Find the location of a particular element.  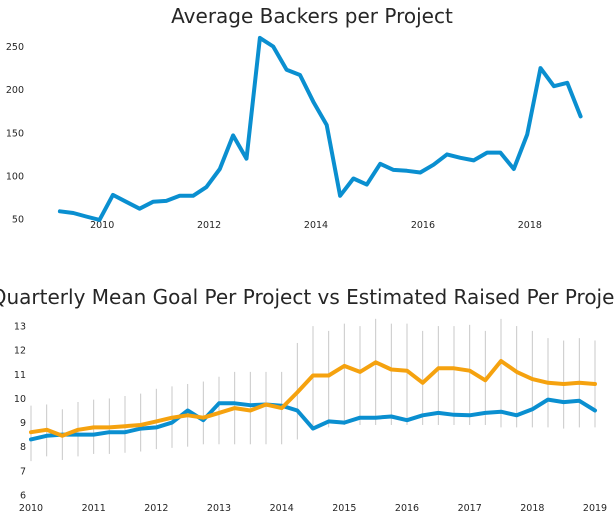

y-tick-label: 10 is located at coordinates (20, 399).